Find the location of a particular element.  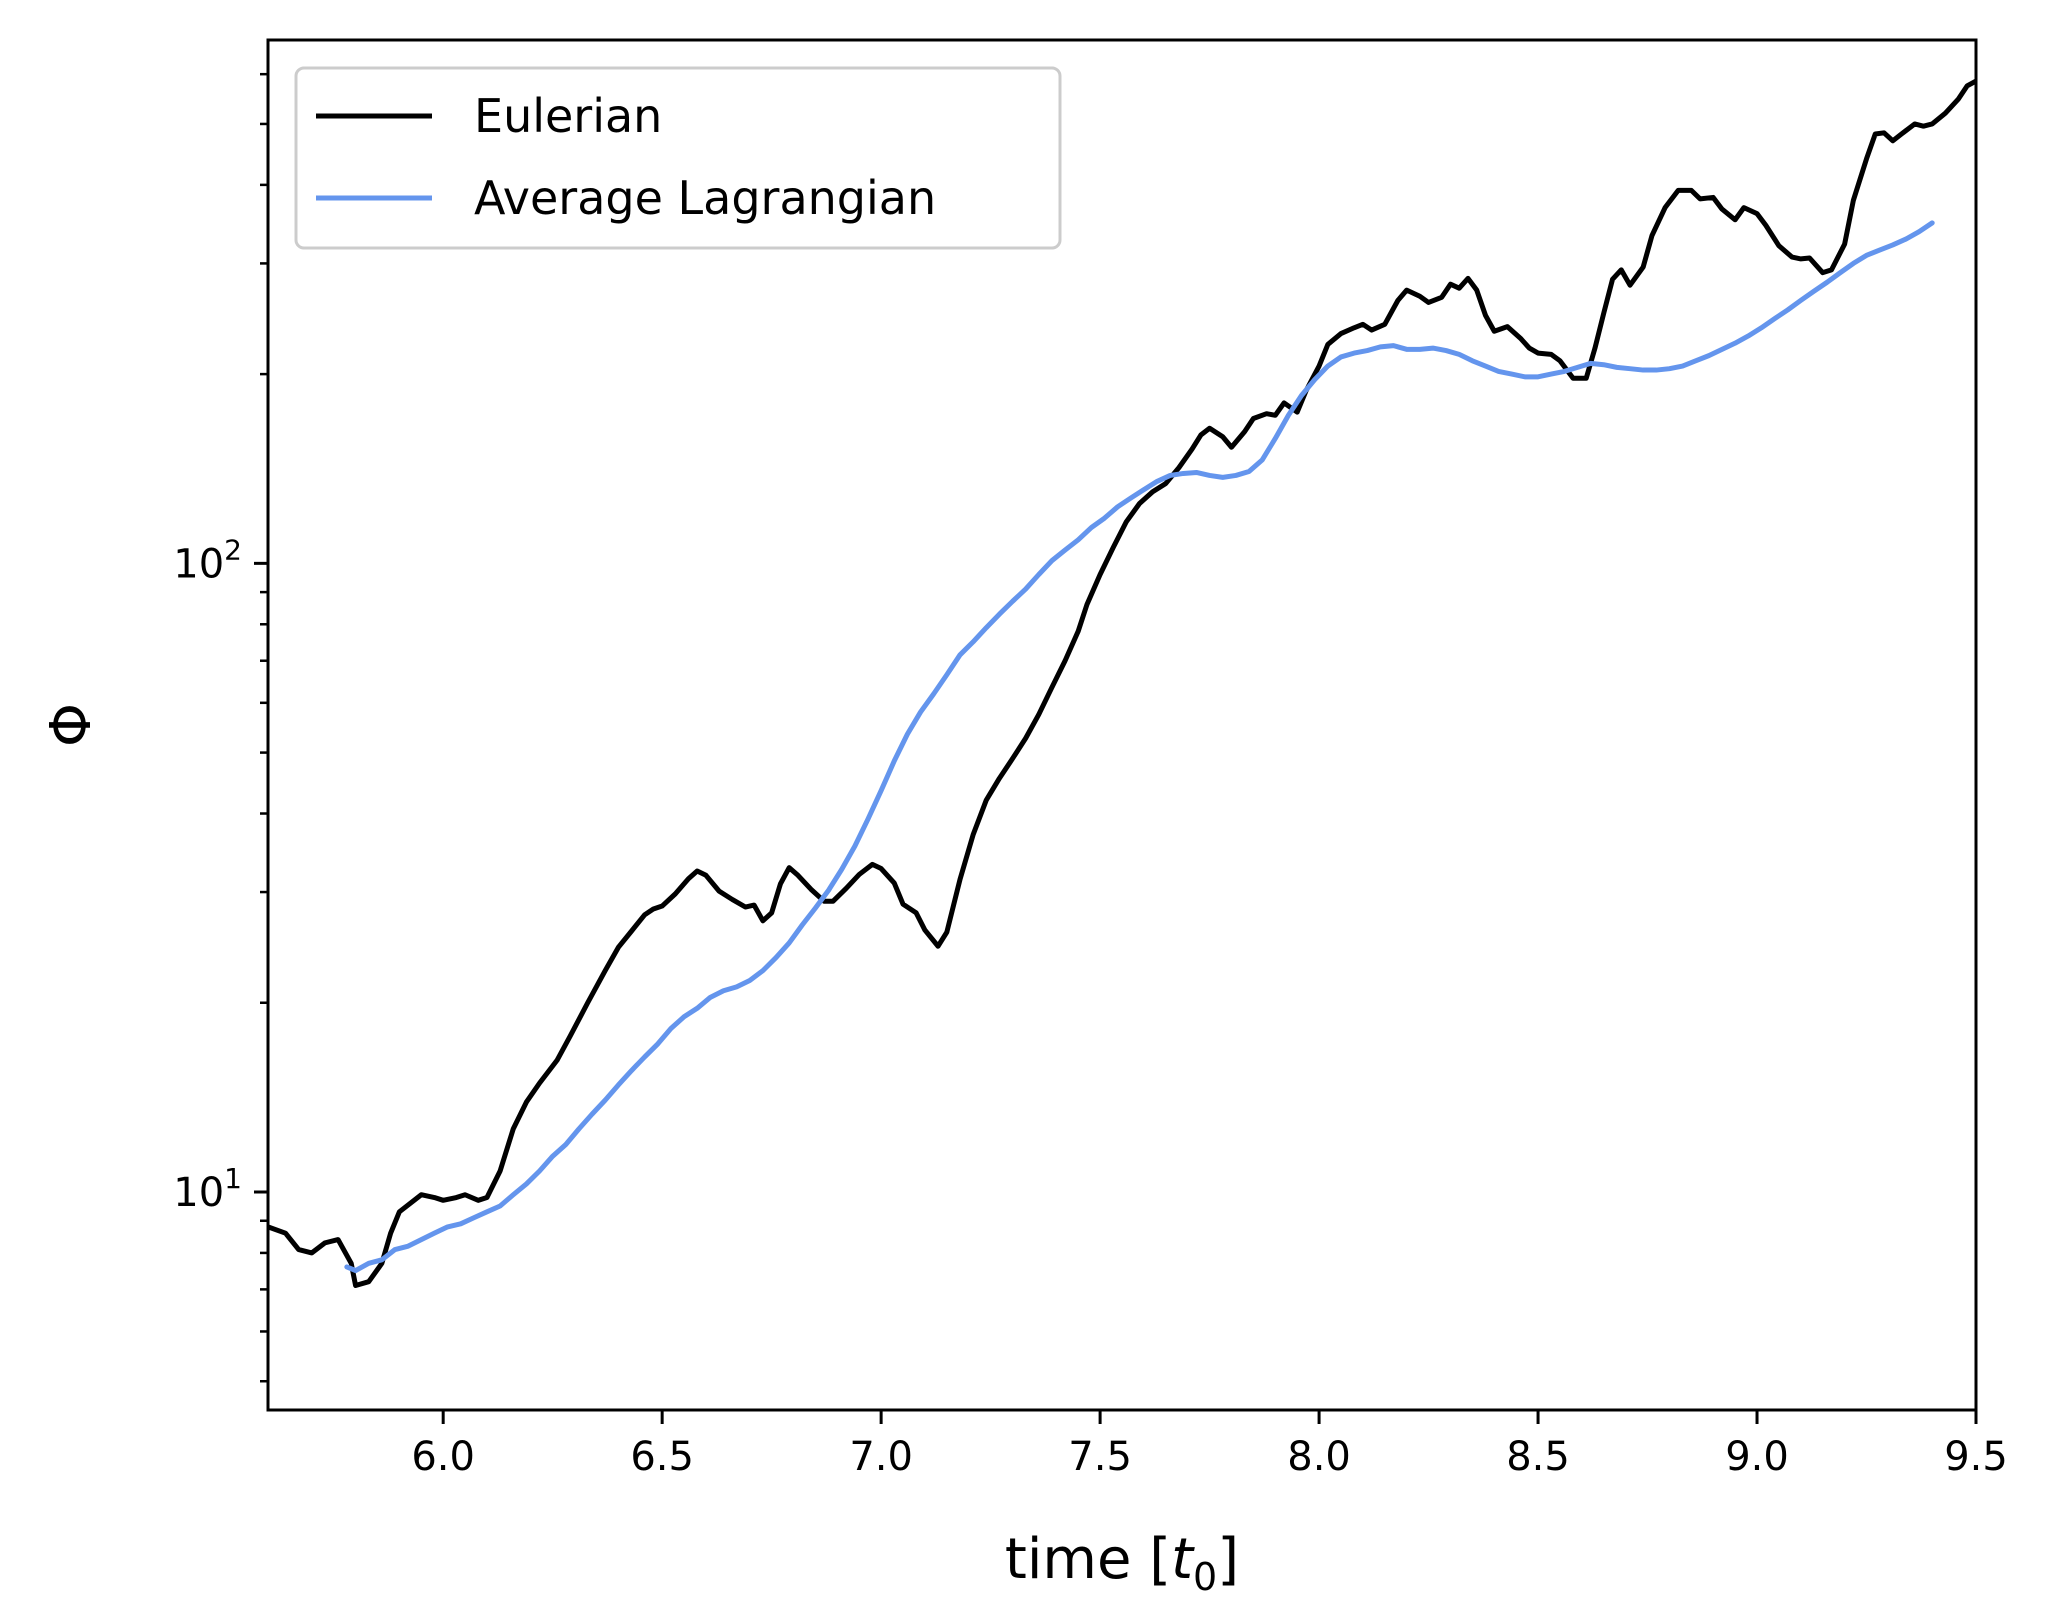

y-tick-label: 10² is located at coordinates (207, 560).